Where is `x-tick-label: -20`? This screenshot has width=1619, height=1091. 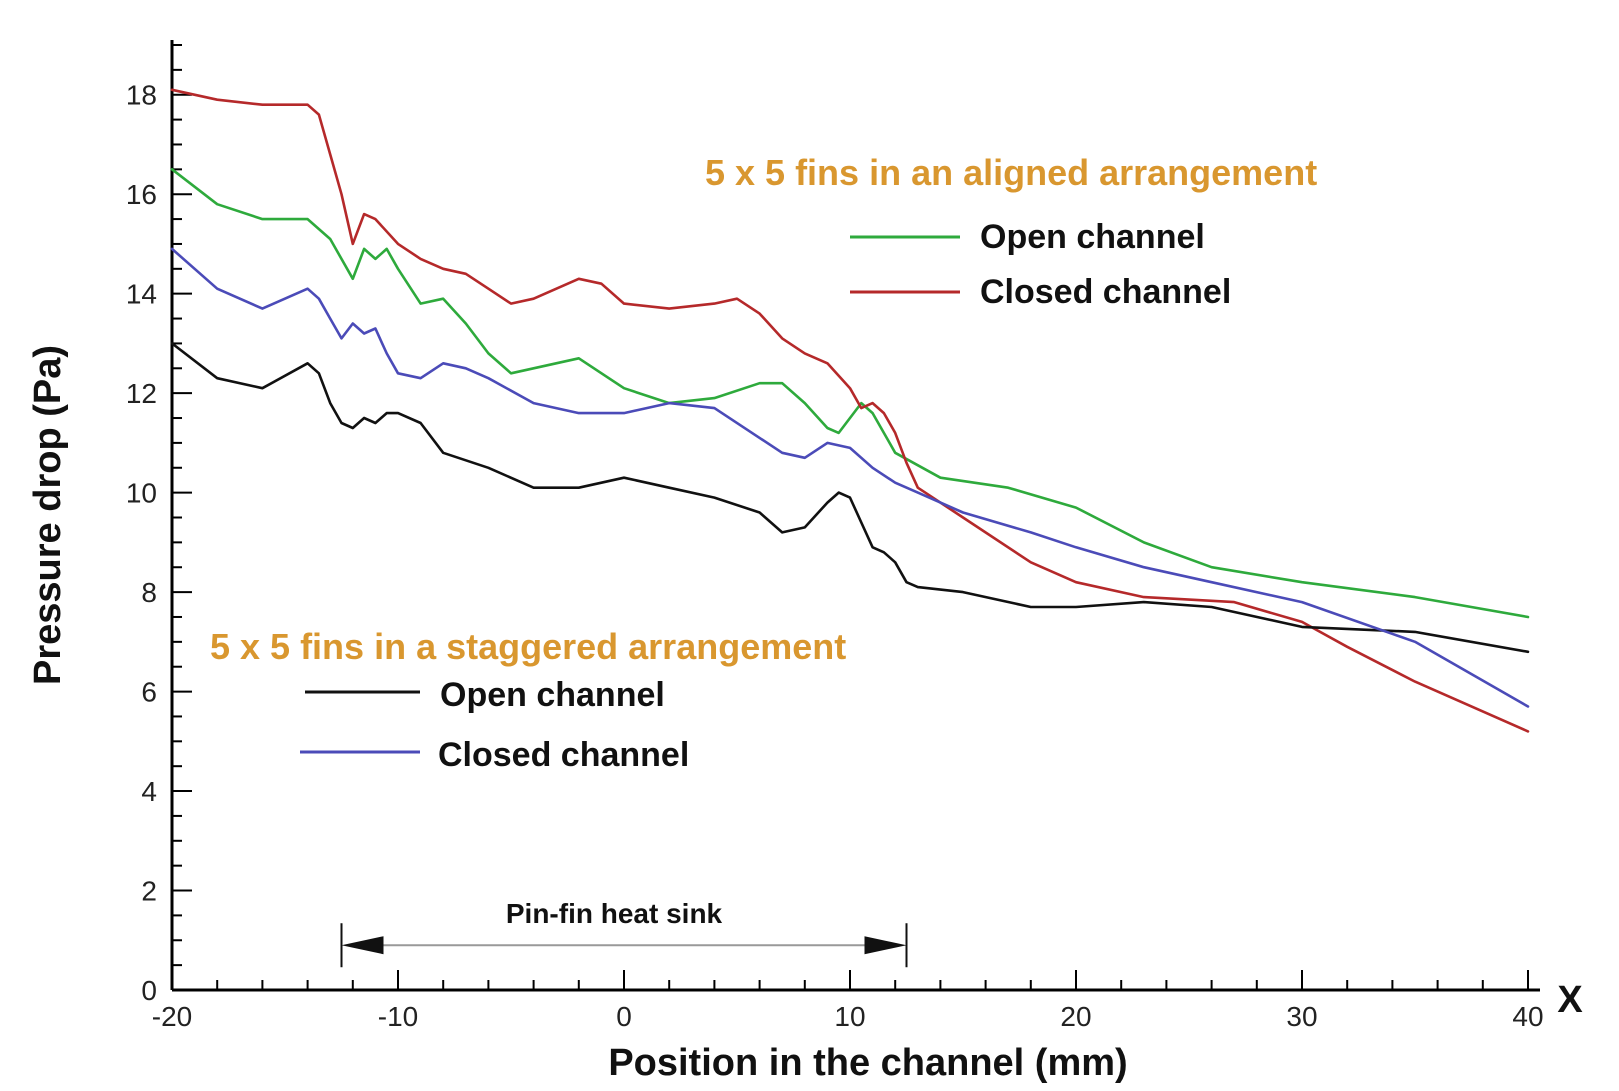 x-tick-label: -20 is located at coordinates (172, 1016).